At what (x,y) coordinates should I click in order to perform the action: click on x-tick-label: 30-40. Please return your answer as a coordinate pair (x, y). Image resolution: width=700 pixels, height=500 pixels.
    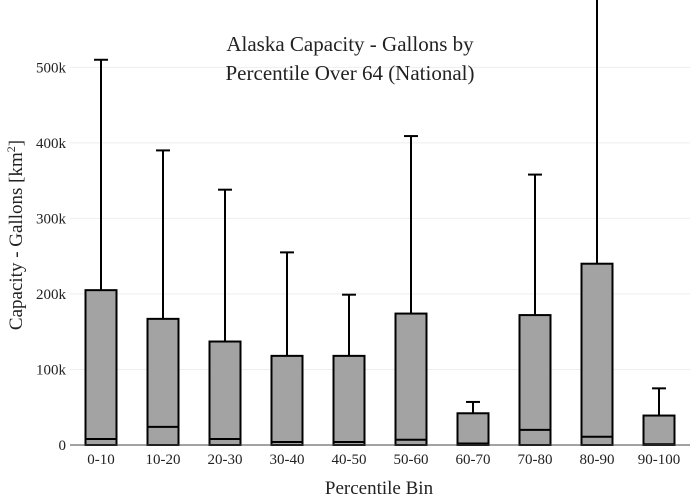
    Looking at the image, I should click on (287, 460).